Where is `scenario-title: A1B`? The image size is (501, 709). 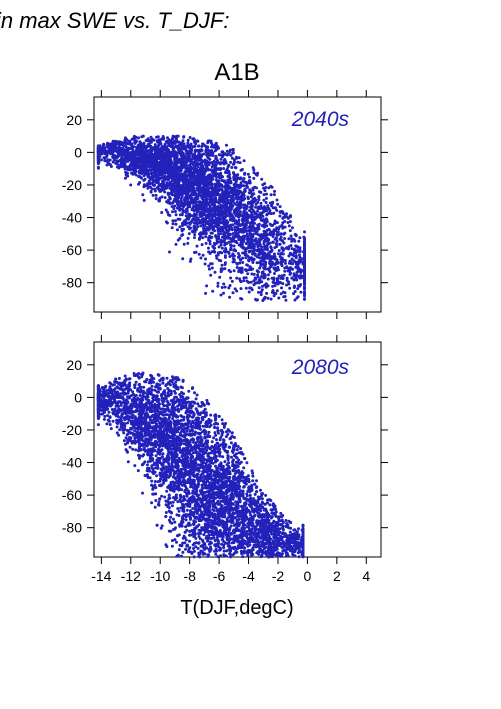 scenario-title: A1B is located at coordinates (236, 72).